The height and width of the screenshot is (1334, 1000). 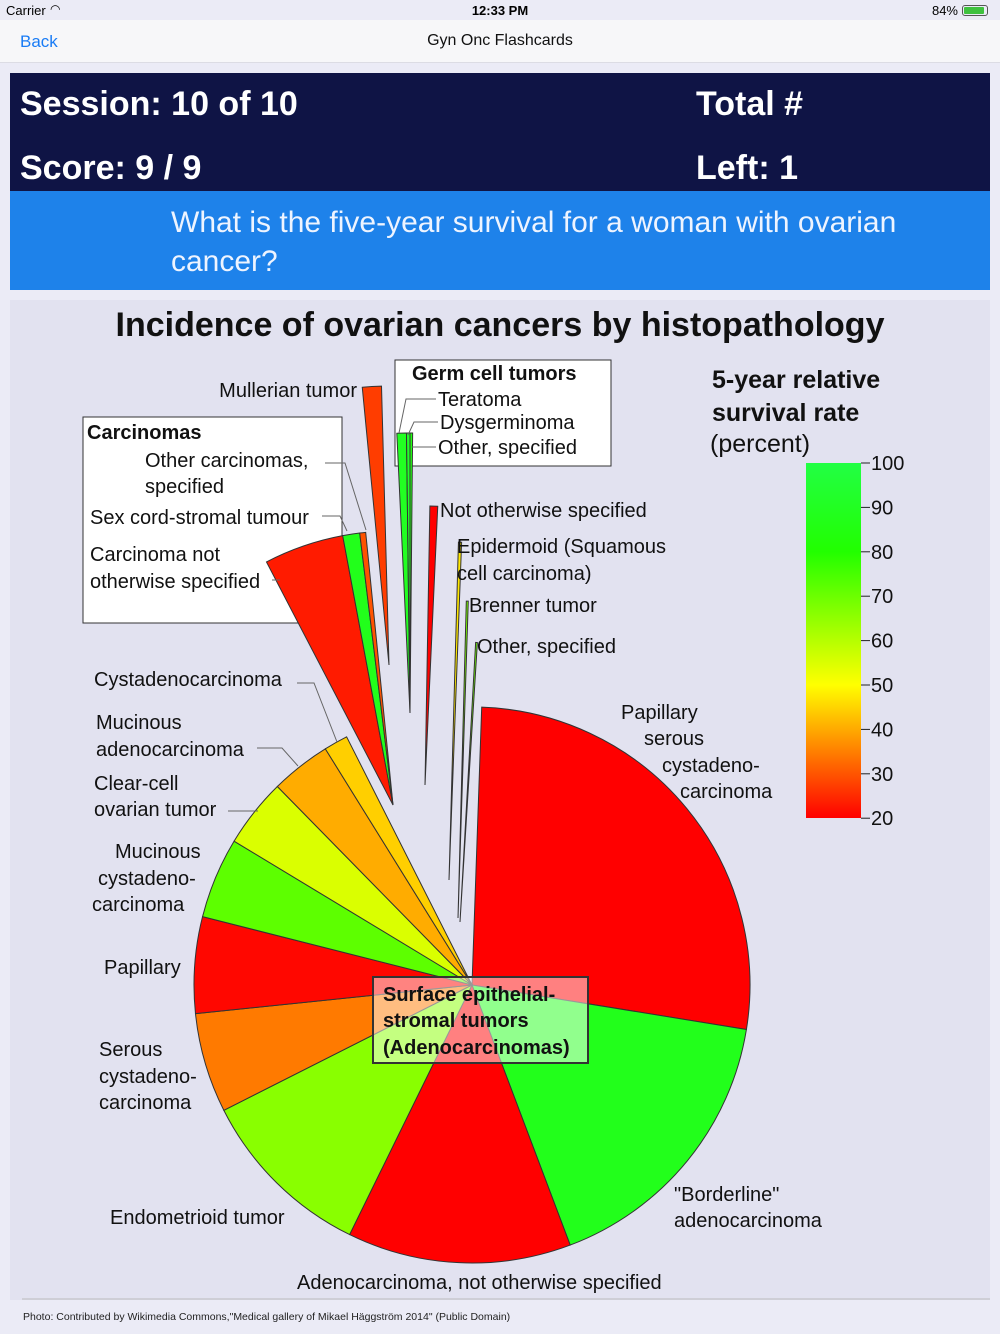 What do you see at coordinates (288, 391) in the screenshot?
I see `label-mullerian: Mullerian tumor` at bounding box center [288, 391].